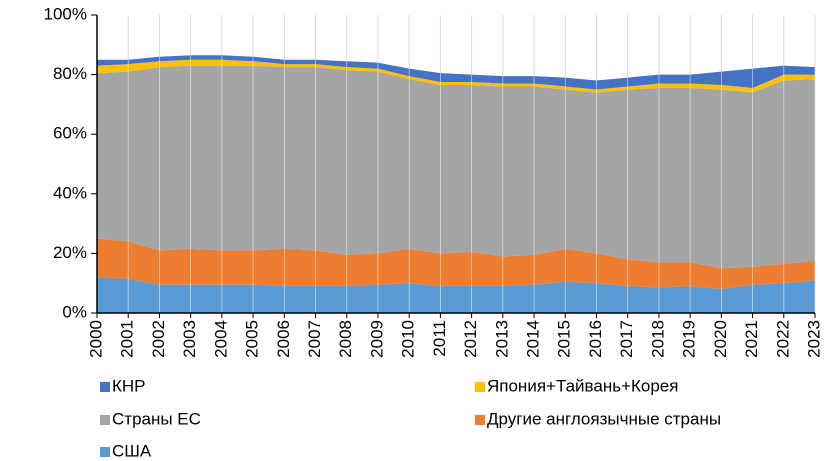  Describe the element at coordinates (408, 339) in the screenshot. I see `x-tick-label: 2010` at that location.